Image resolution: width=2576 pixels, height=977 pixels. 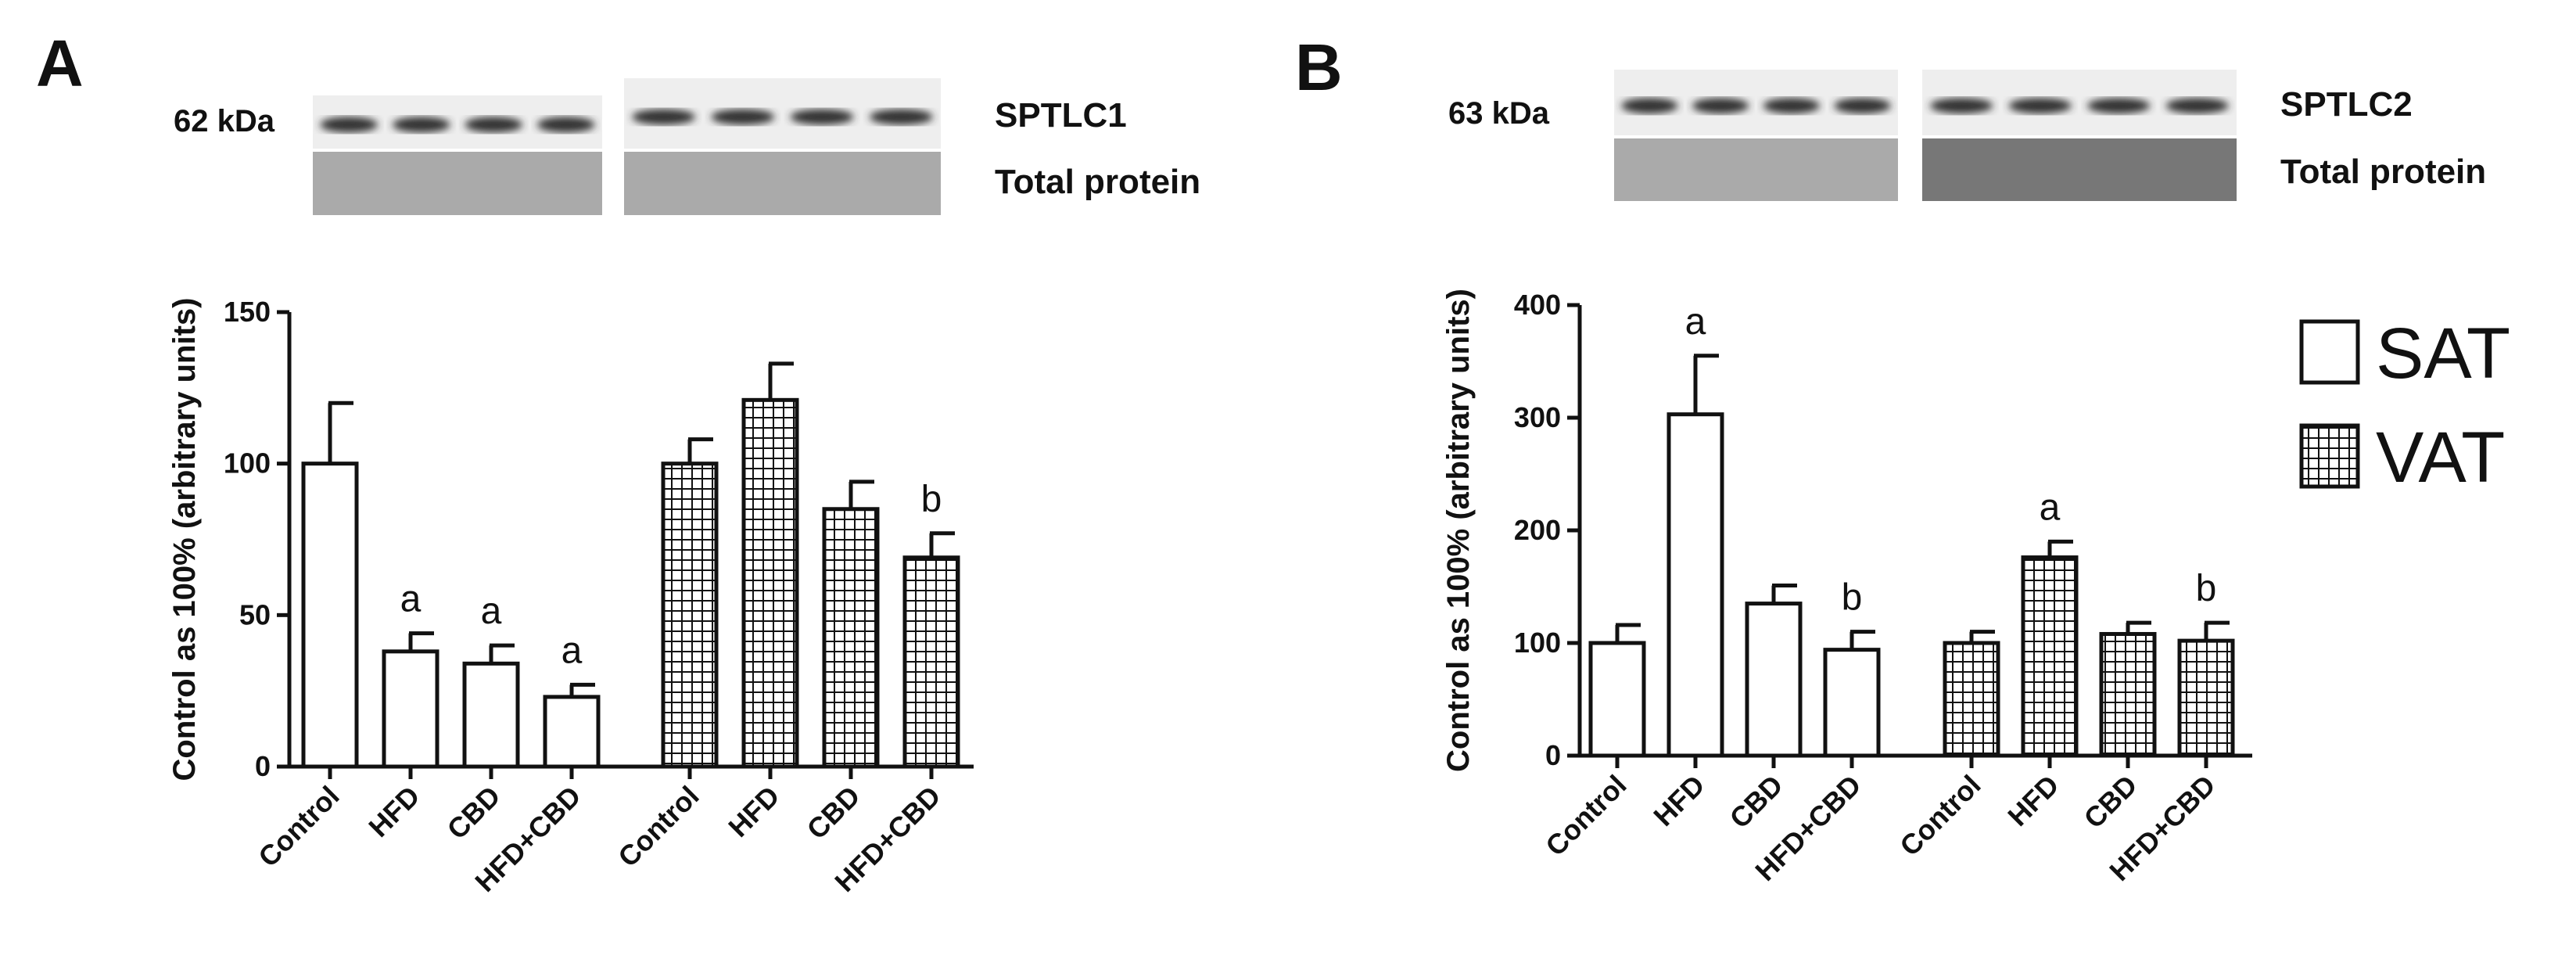 I want to click on blot-marker: 62 kDa, so click(x=225, y=121).